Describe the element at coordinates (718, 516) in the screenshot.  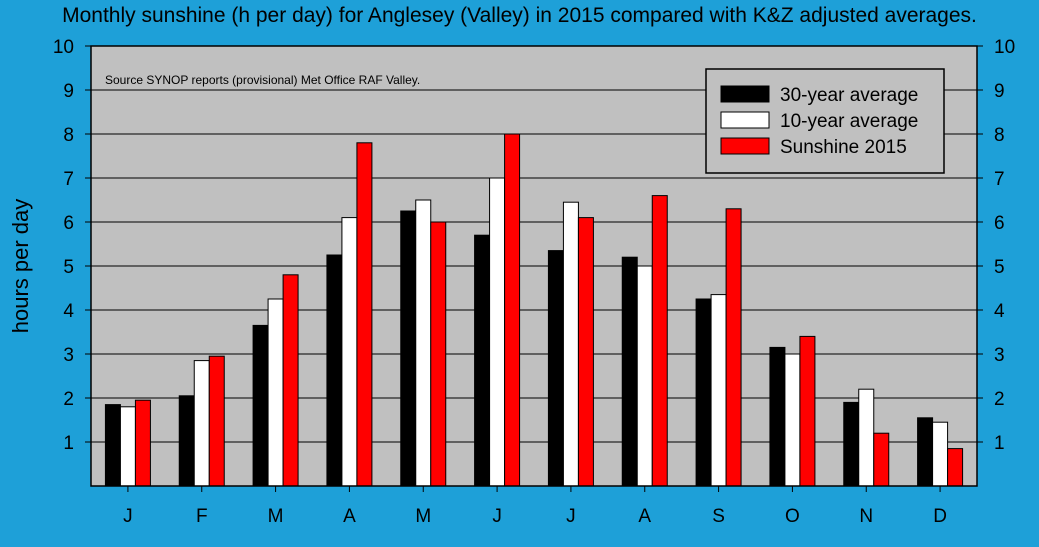
I see `x-tick-label: S` at that location.